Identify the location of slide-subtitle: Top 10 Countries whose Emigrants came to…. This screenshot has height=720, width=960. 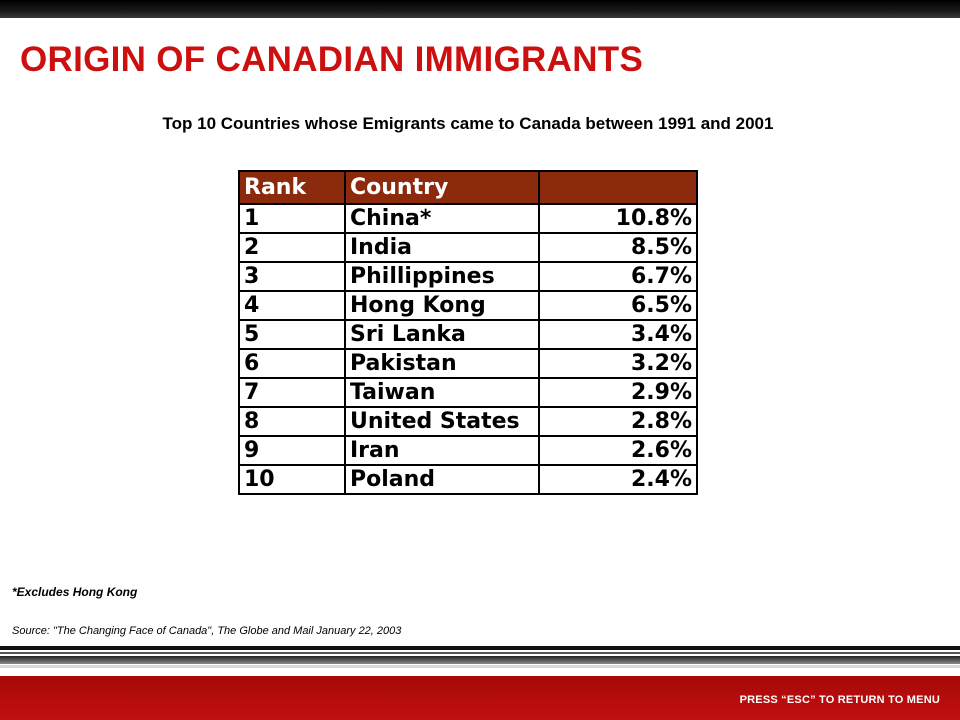
(468, 123).